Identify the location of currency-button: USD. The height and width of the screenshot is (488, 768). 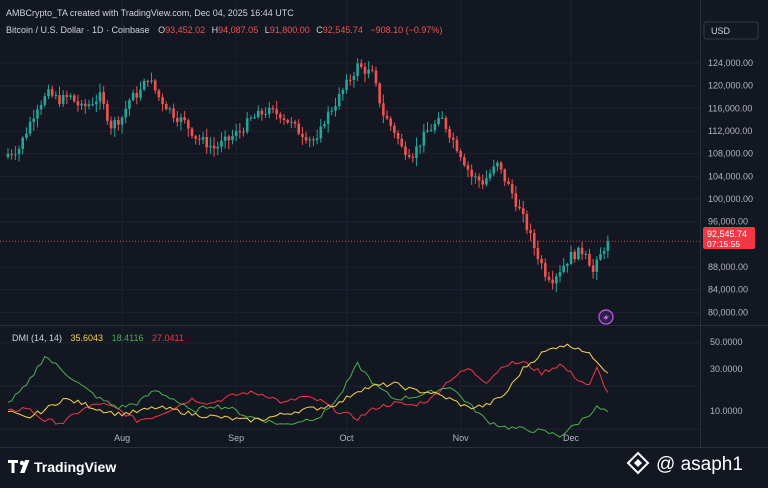
(731, 30).